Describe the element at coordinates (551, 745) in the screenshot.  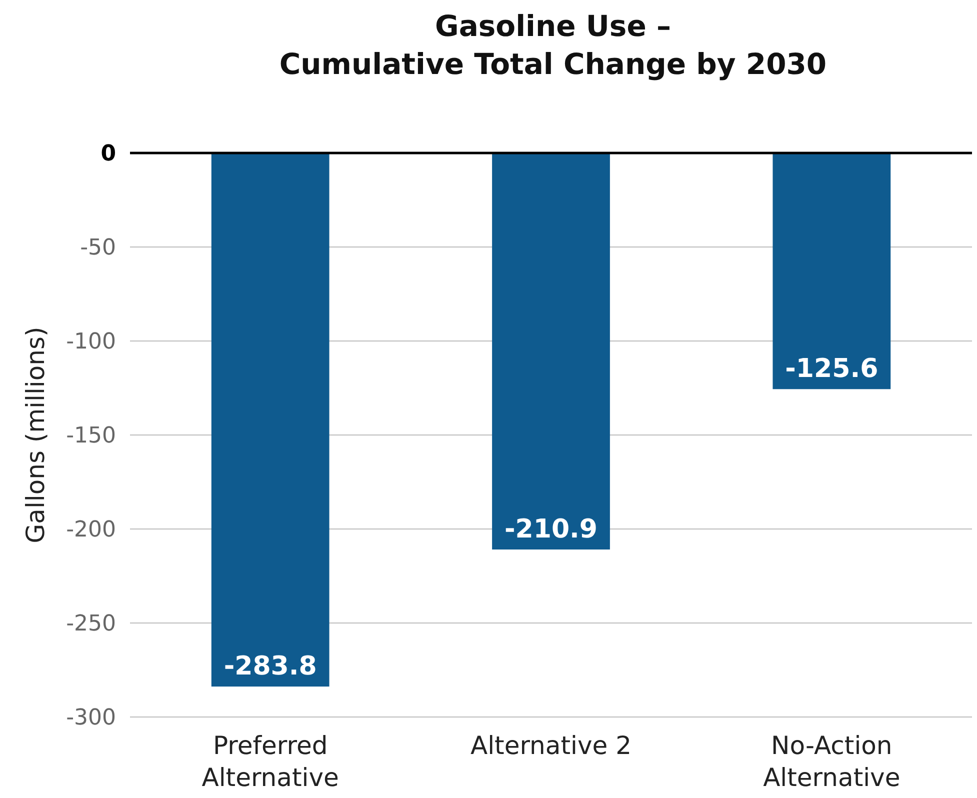
I see `x-tick-label: Alternative 2` at that location.